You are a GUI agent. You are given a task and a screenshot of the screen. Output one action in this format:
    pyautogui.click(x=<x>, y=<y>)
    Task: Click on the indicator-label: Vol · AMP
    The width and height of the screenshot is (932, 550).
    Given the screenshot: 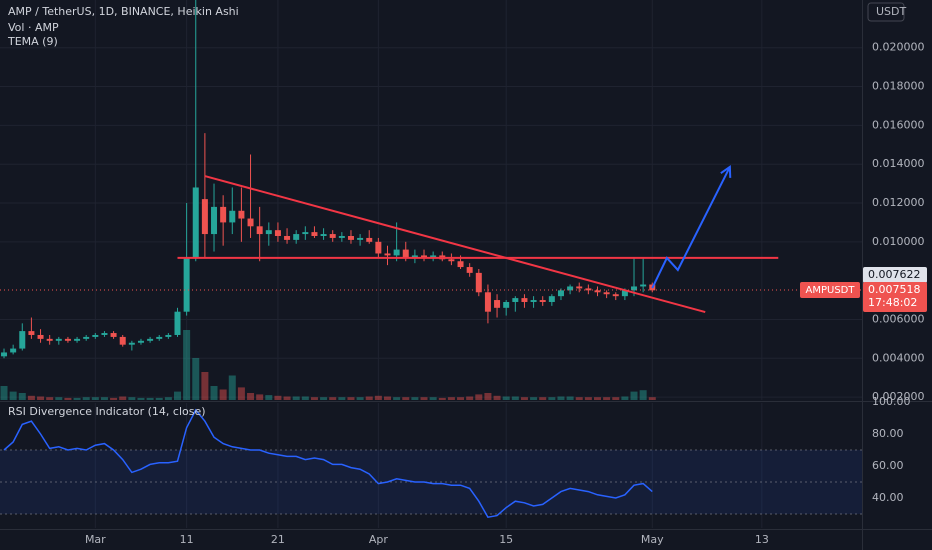 What is the action you would take?
    pyautogui.click(x=33, y=27)
    